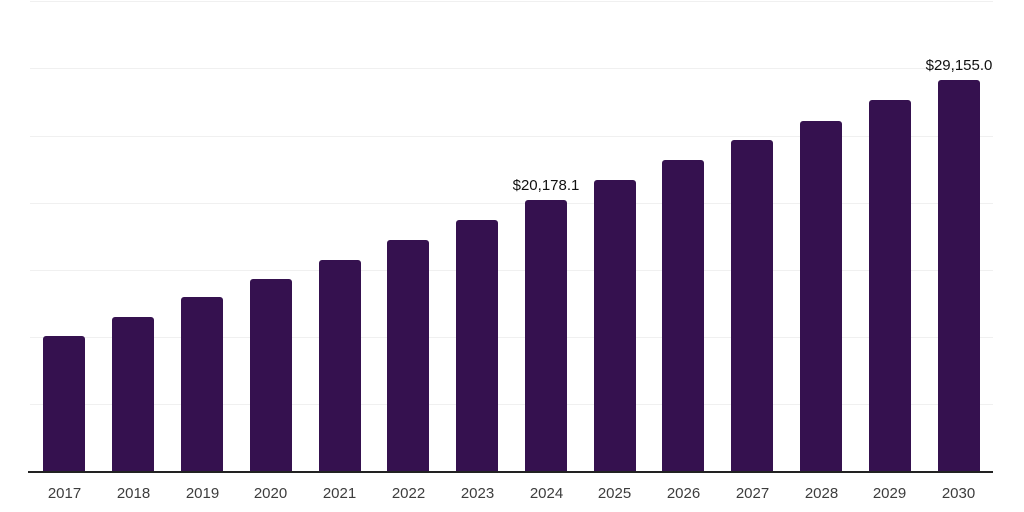 The width and height of the screenshot is (1024, 512). I want to click on bar-2021, so click(340, 365).